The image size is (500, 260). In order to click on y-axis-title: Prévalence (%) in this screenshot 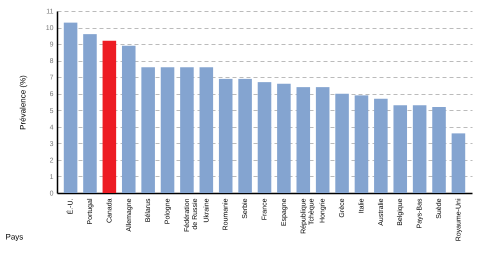, I will do `click(23, 102)`.